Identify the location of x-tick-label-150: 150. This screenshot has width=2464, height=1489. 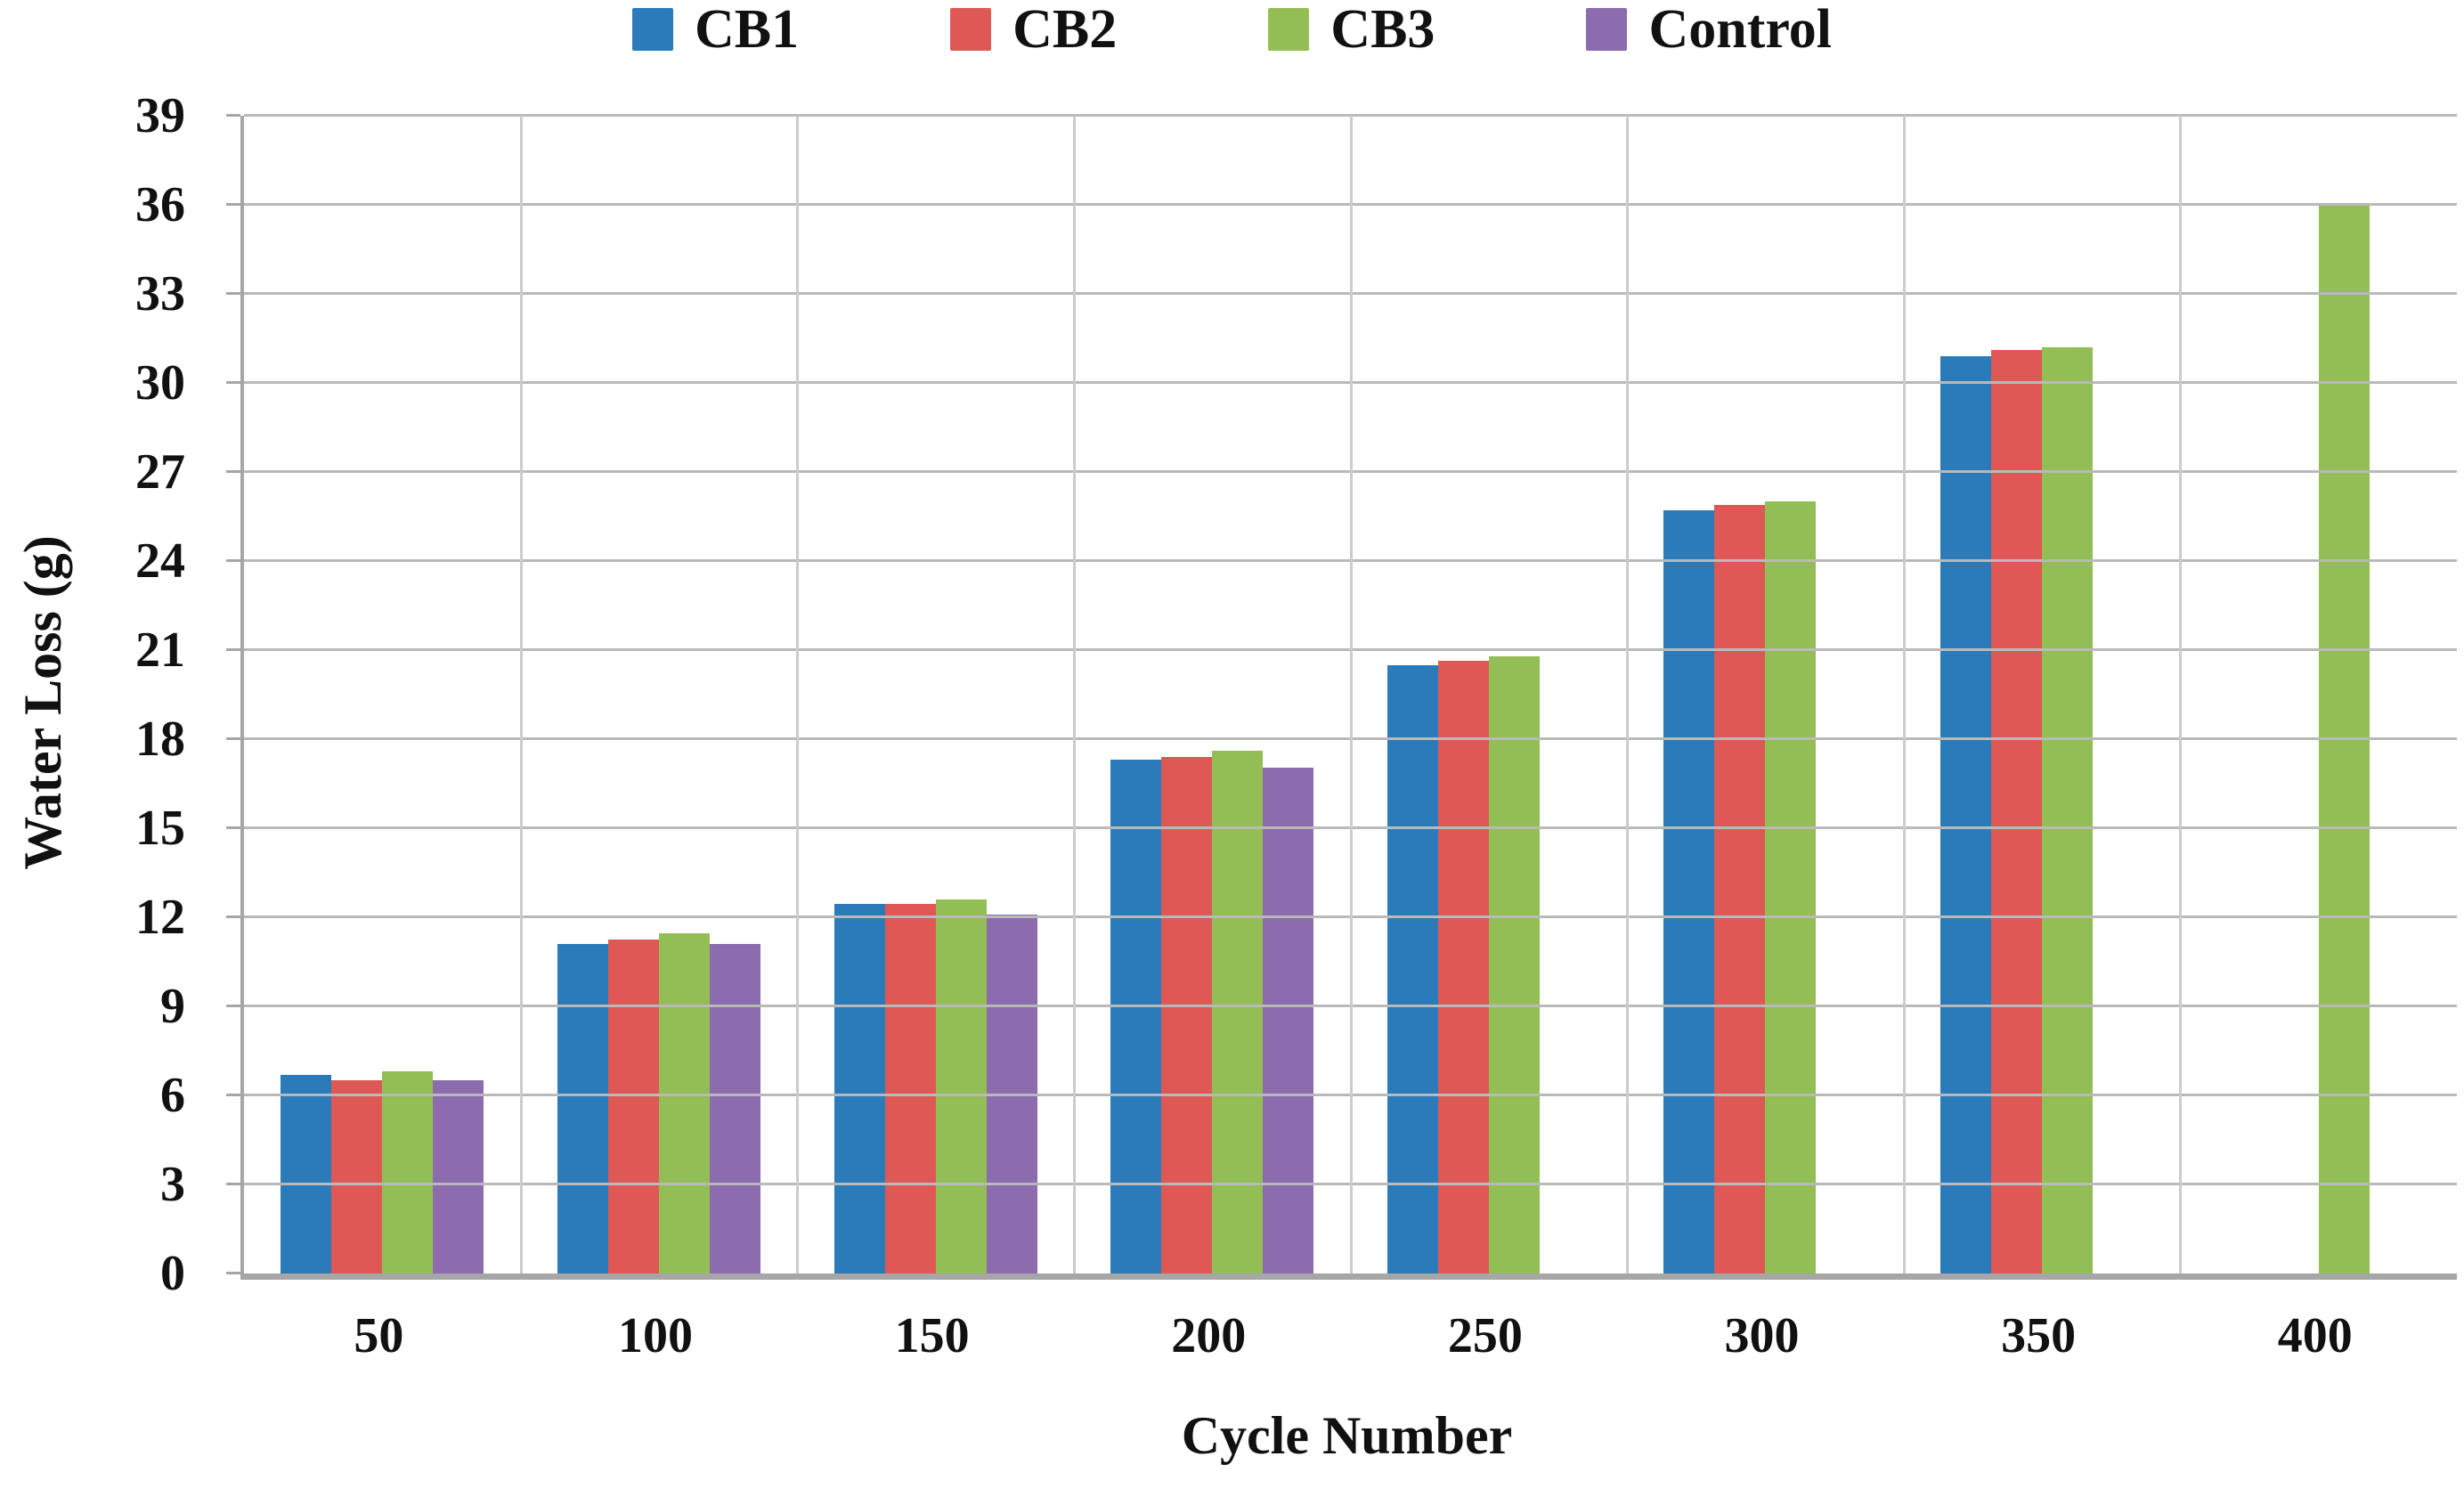
(932, 1335).